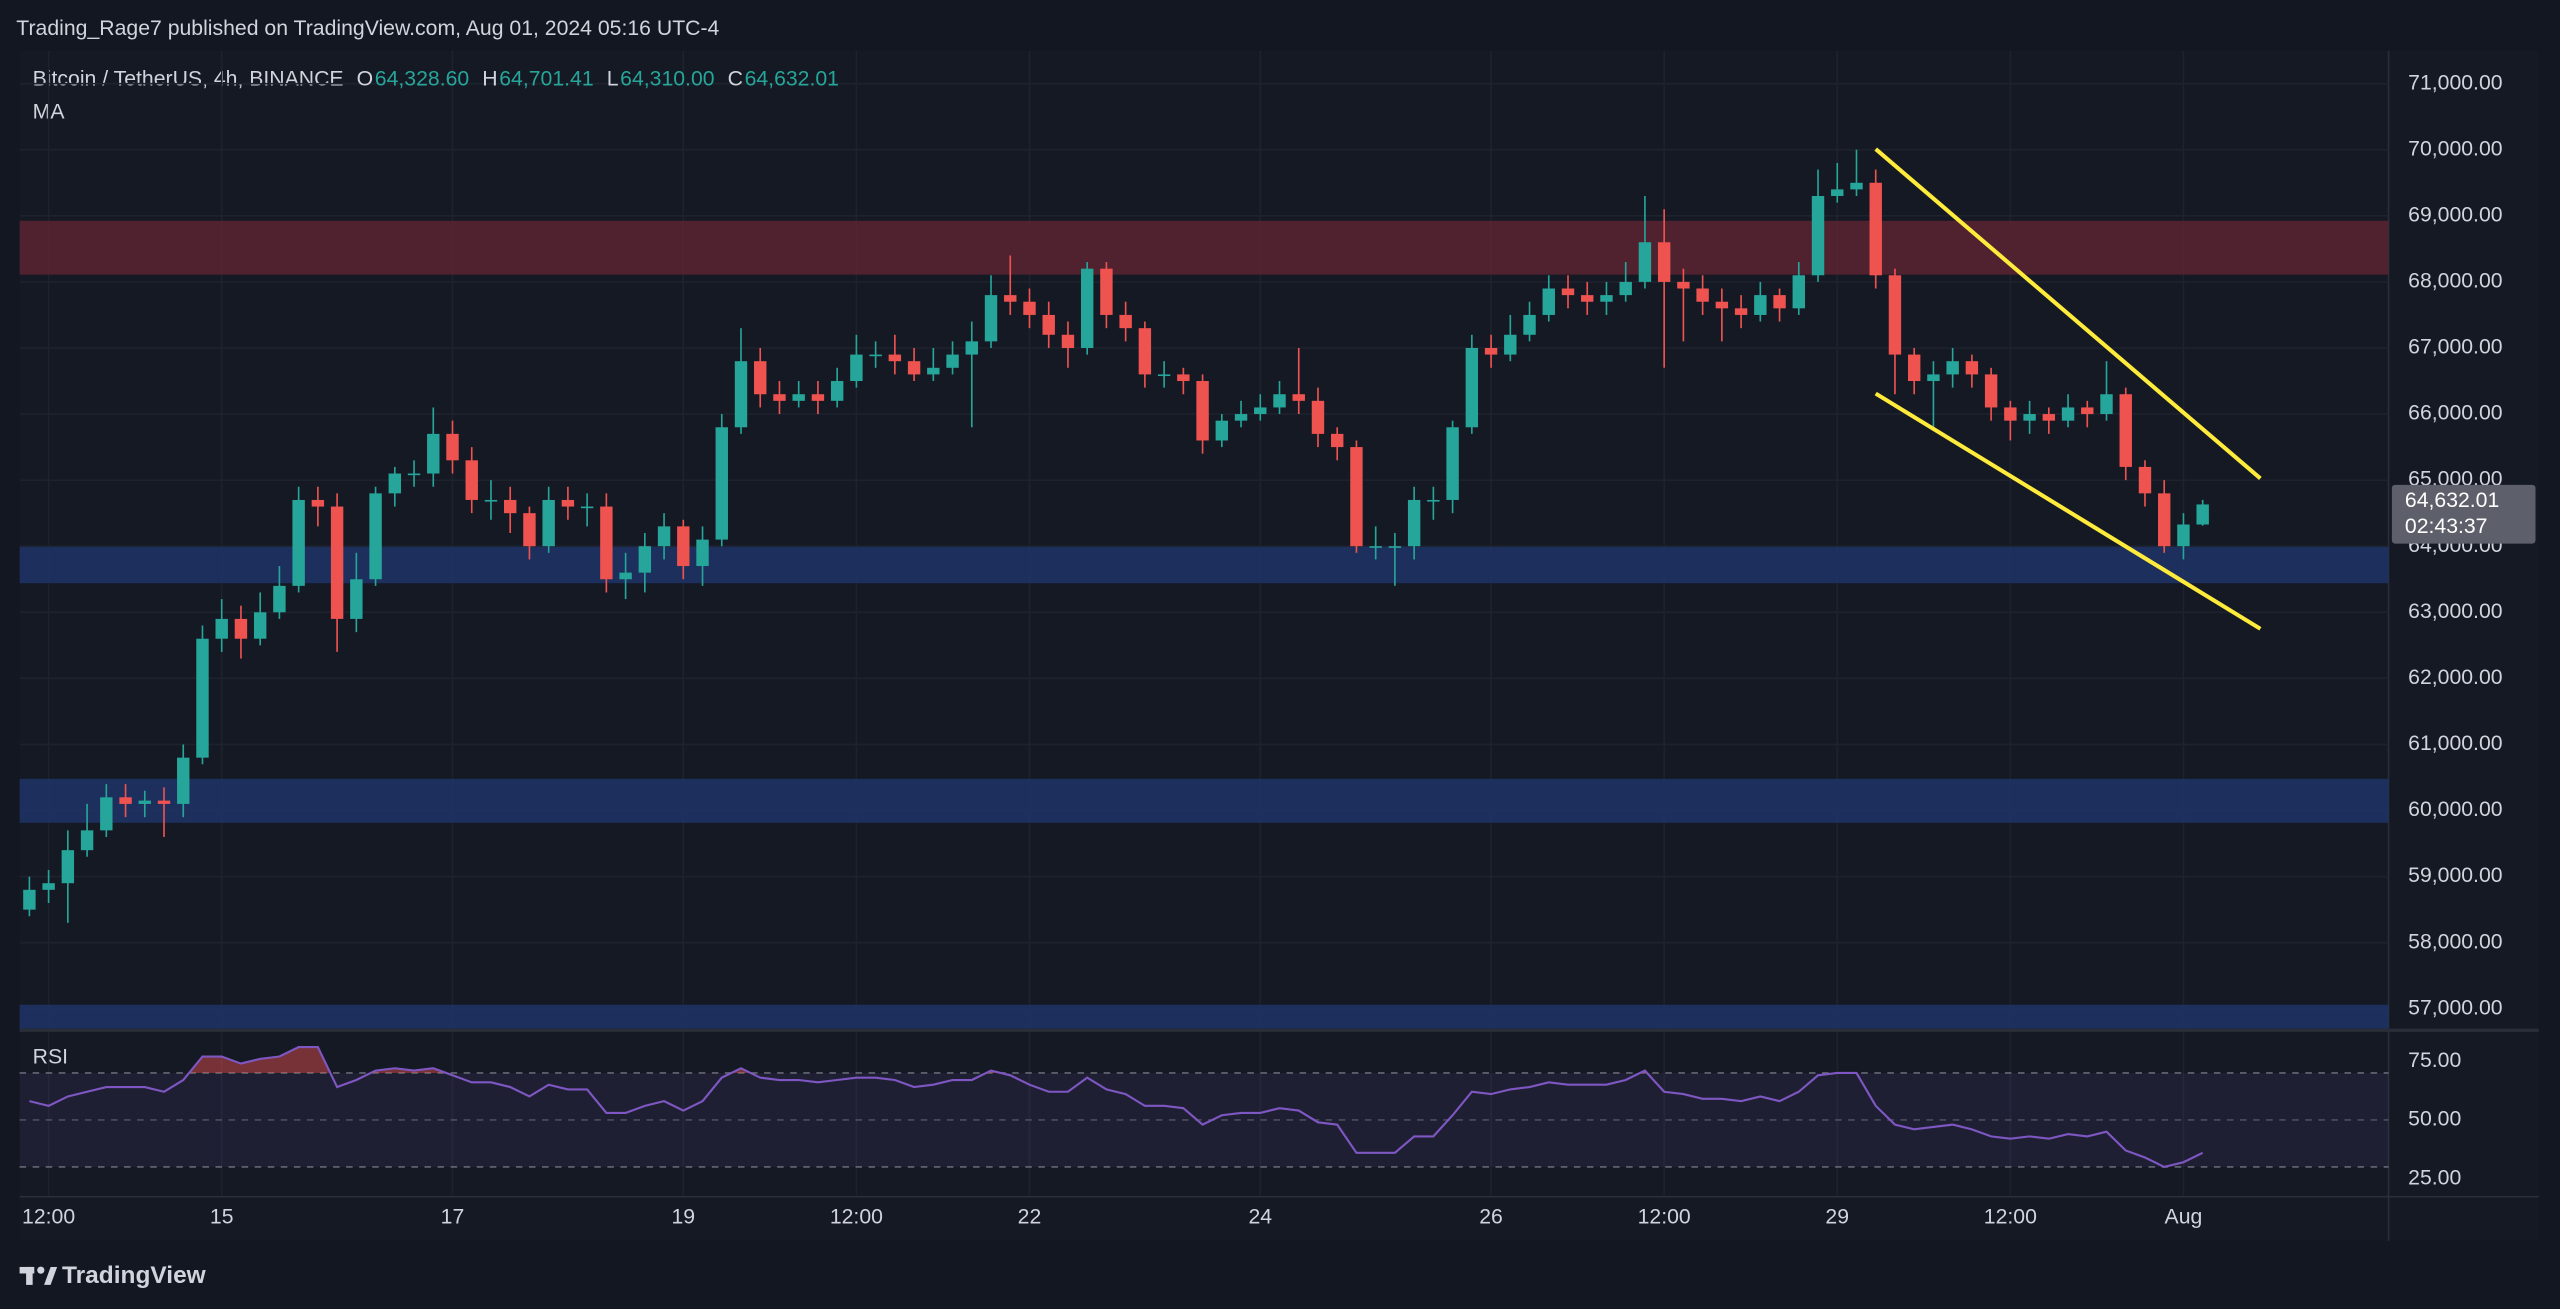 The height and width of the screenshot is (1309, 2560). I want to click on y-tick-label: 70,000.00, so click(2455, 148).